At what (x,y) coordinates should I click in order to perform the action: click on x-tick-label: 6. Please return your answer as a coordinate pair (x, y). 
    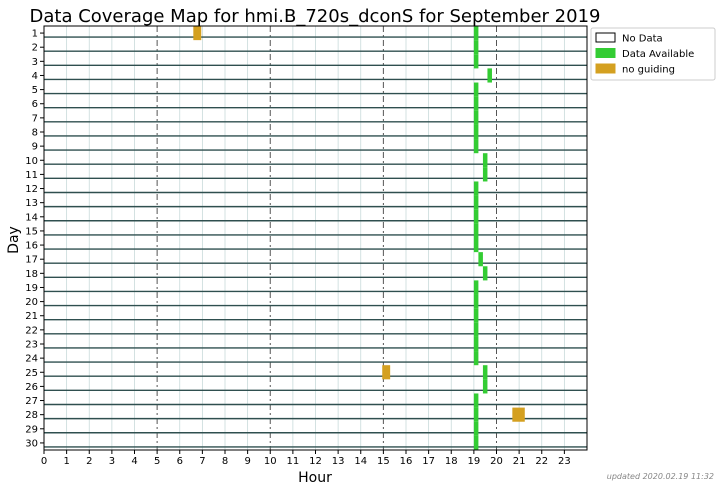
    Looking at the image, I should click on (180, 461).